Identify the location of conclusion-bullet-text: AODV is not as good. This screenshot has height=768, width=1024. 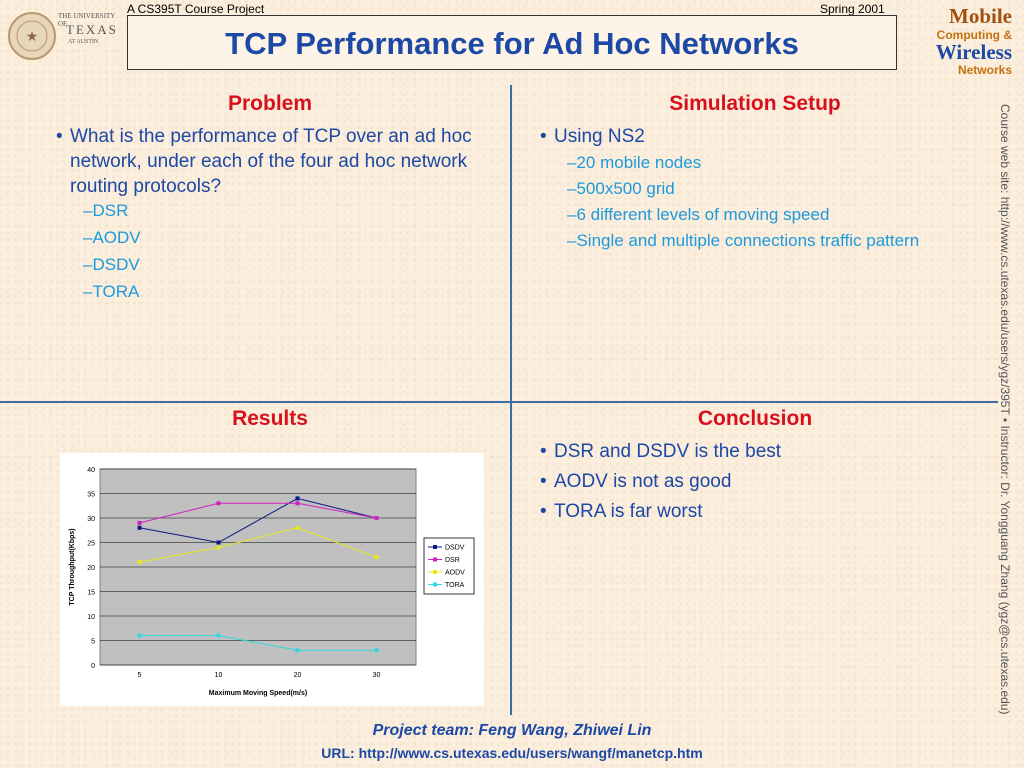
(643, 481).